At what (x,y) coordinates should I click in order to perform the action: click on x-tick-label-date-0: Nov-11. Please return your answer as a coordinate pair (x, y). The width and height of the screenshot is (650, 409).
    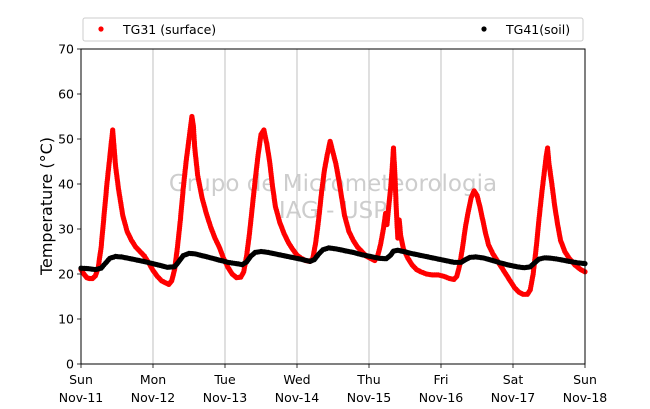
    Looking at the image, I should click on (81, 397).